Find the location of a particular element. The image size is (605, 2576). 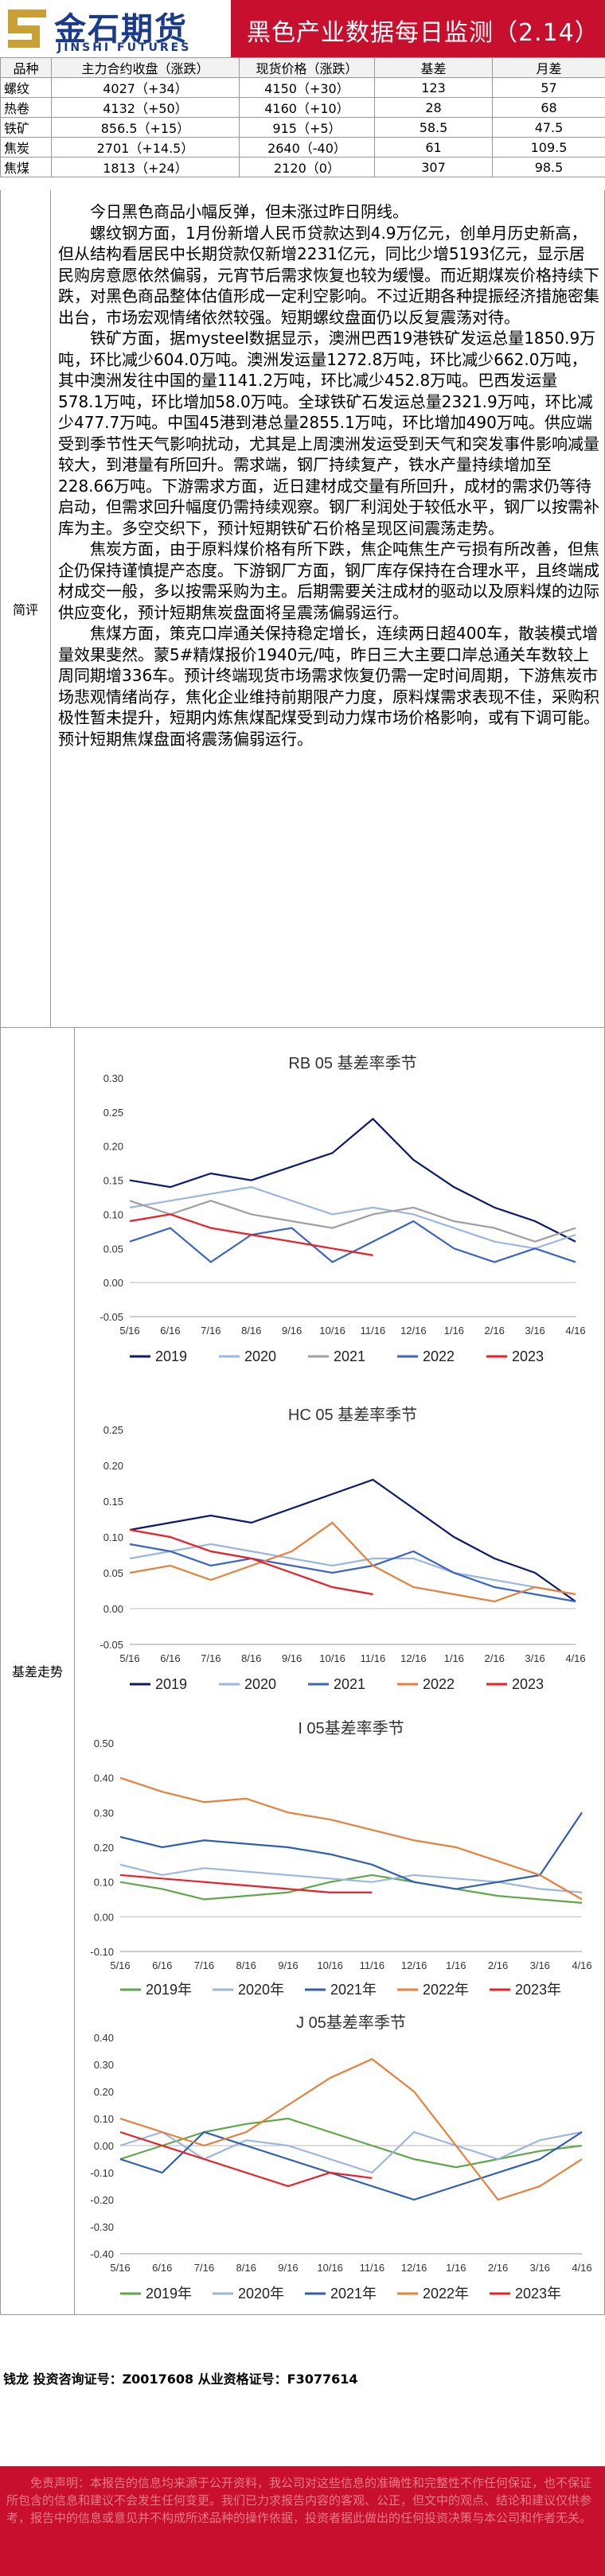

table-cell: 47.5 is located at coordinates (548, 128).